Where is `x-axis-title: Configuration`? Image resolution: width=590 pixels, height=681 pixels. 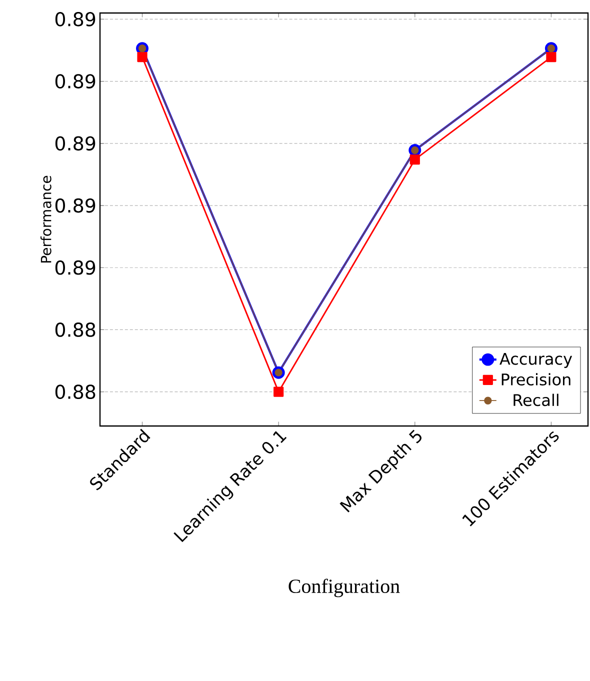 x-axis-title: Configuration is located at coordinates (344, 588).